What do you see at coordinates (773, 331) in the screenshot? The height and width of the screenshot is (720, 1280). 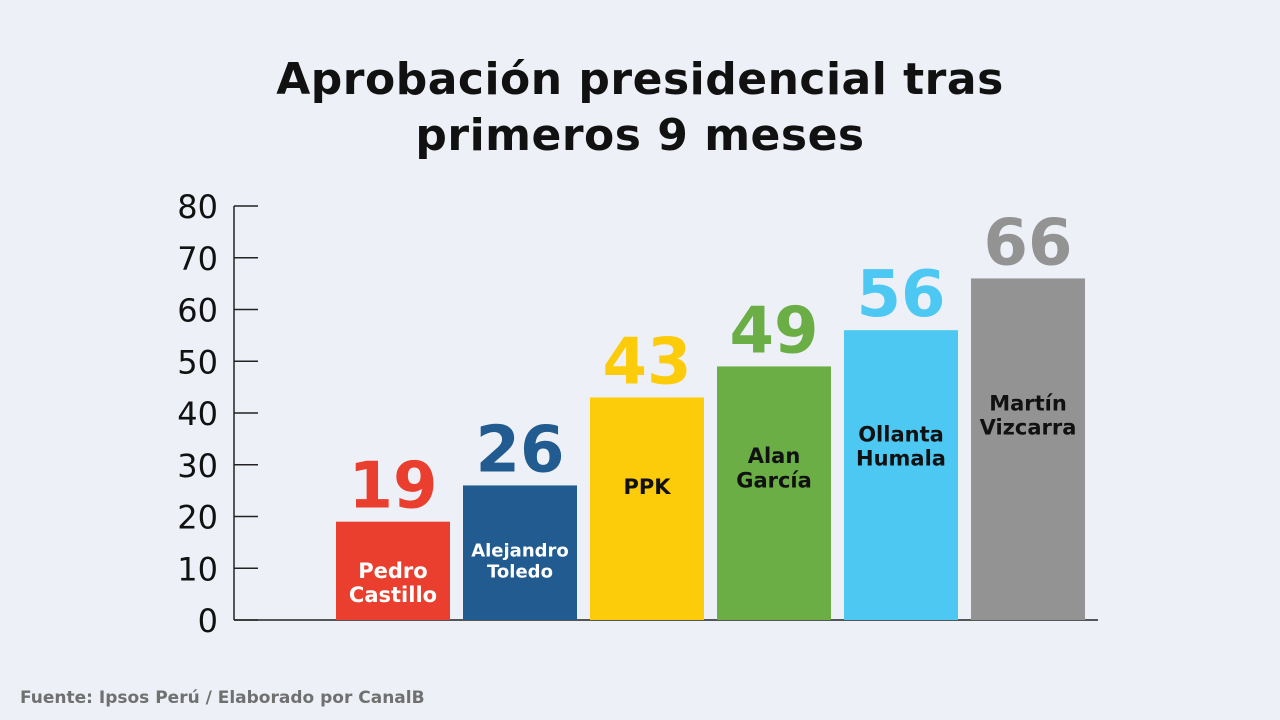 I see `bar-value-label: 49` at bounding box center [773, 331].